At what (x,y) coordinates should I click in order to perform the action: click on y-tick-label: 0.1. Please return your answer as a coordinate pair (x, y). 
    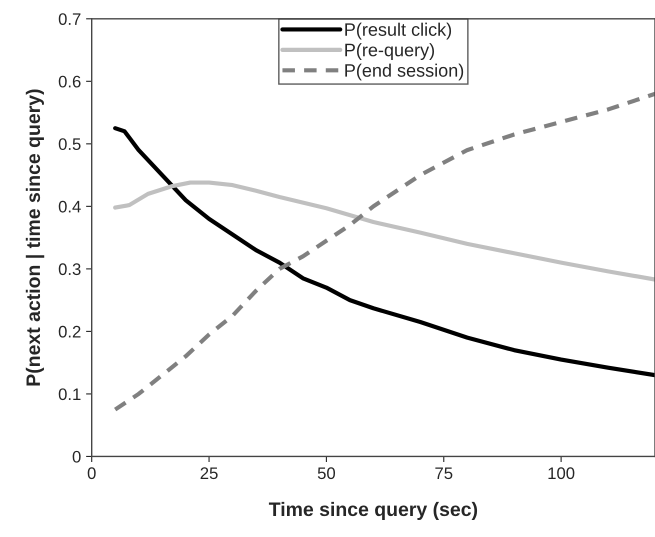
    Looking at the image, I should click on (69, 394).